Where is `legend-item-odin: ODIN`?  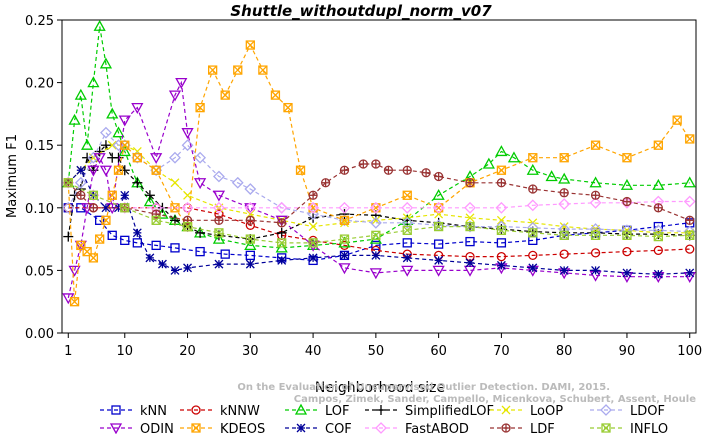
legend-item-odin: ODIN is located at coordinates (137, 428).